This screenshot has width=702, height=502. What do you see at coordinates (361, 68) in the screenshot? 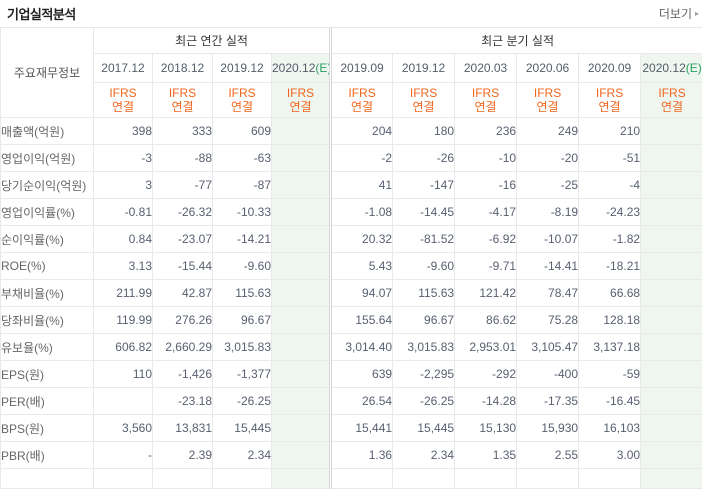
I see `period-header: 2019.09` at bounding box center [361, 68].